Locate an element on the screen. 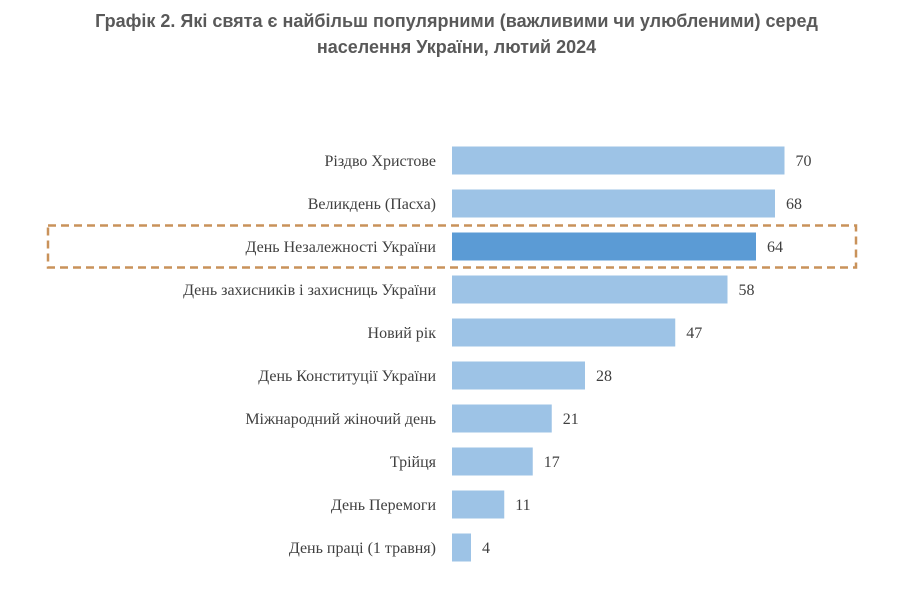  data-label: 64 is located at coordinates (775, 247).